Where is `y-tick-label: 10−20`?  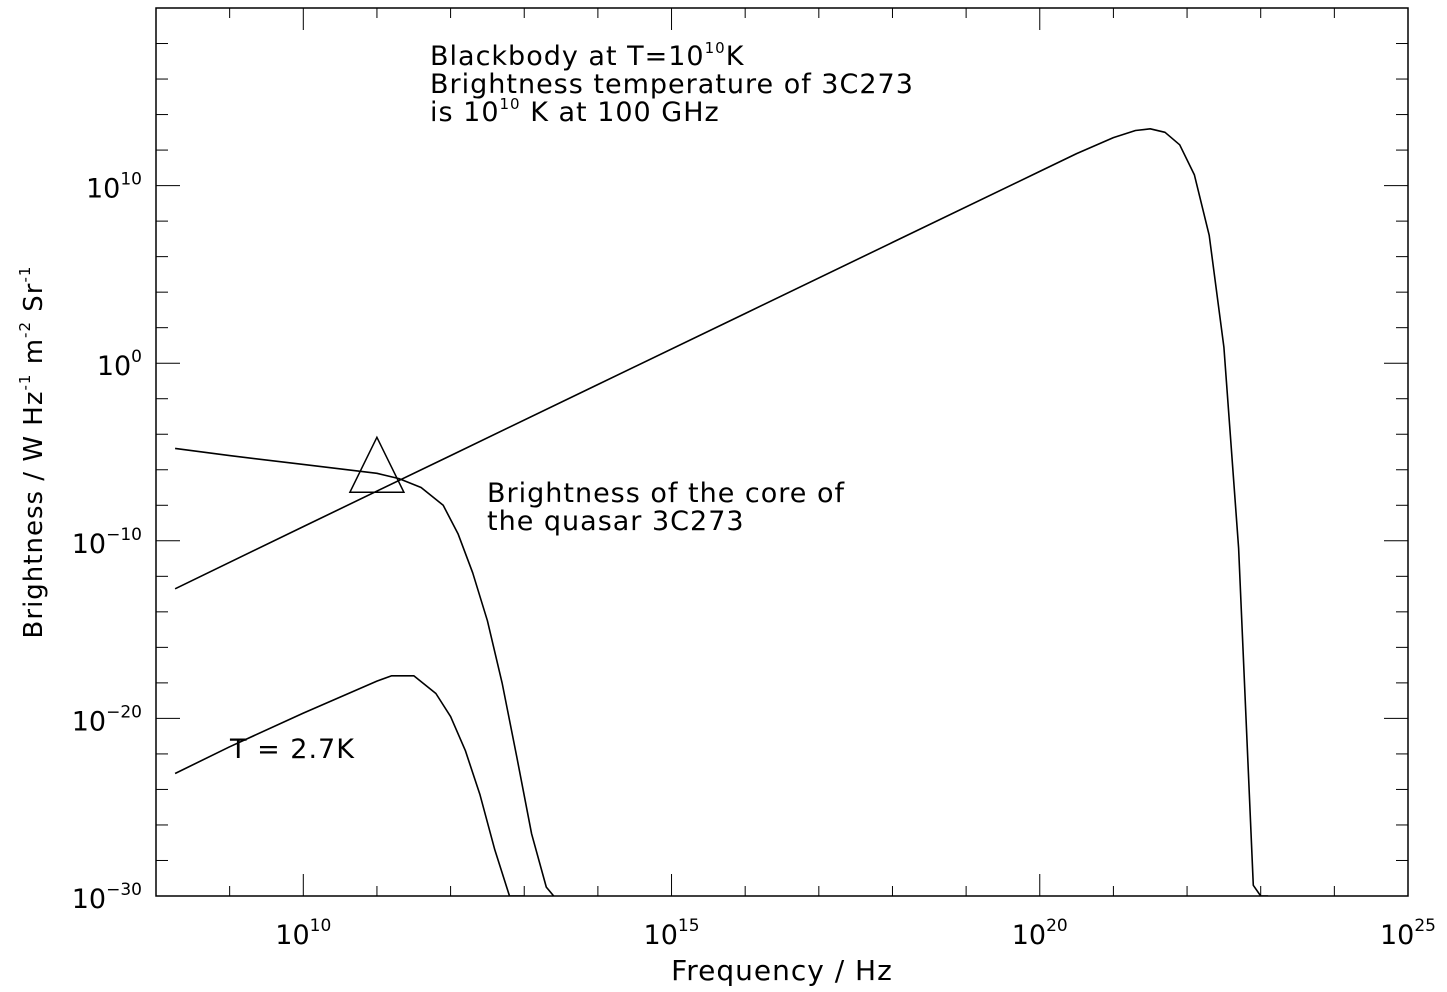 y-tick-label: 10−20 is located at coordinates (107, 719).